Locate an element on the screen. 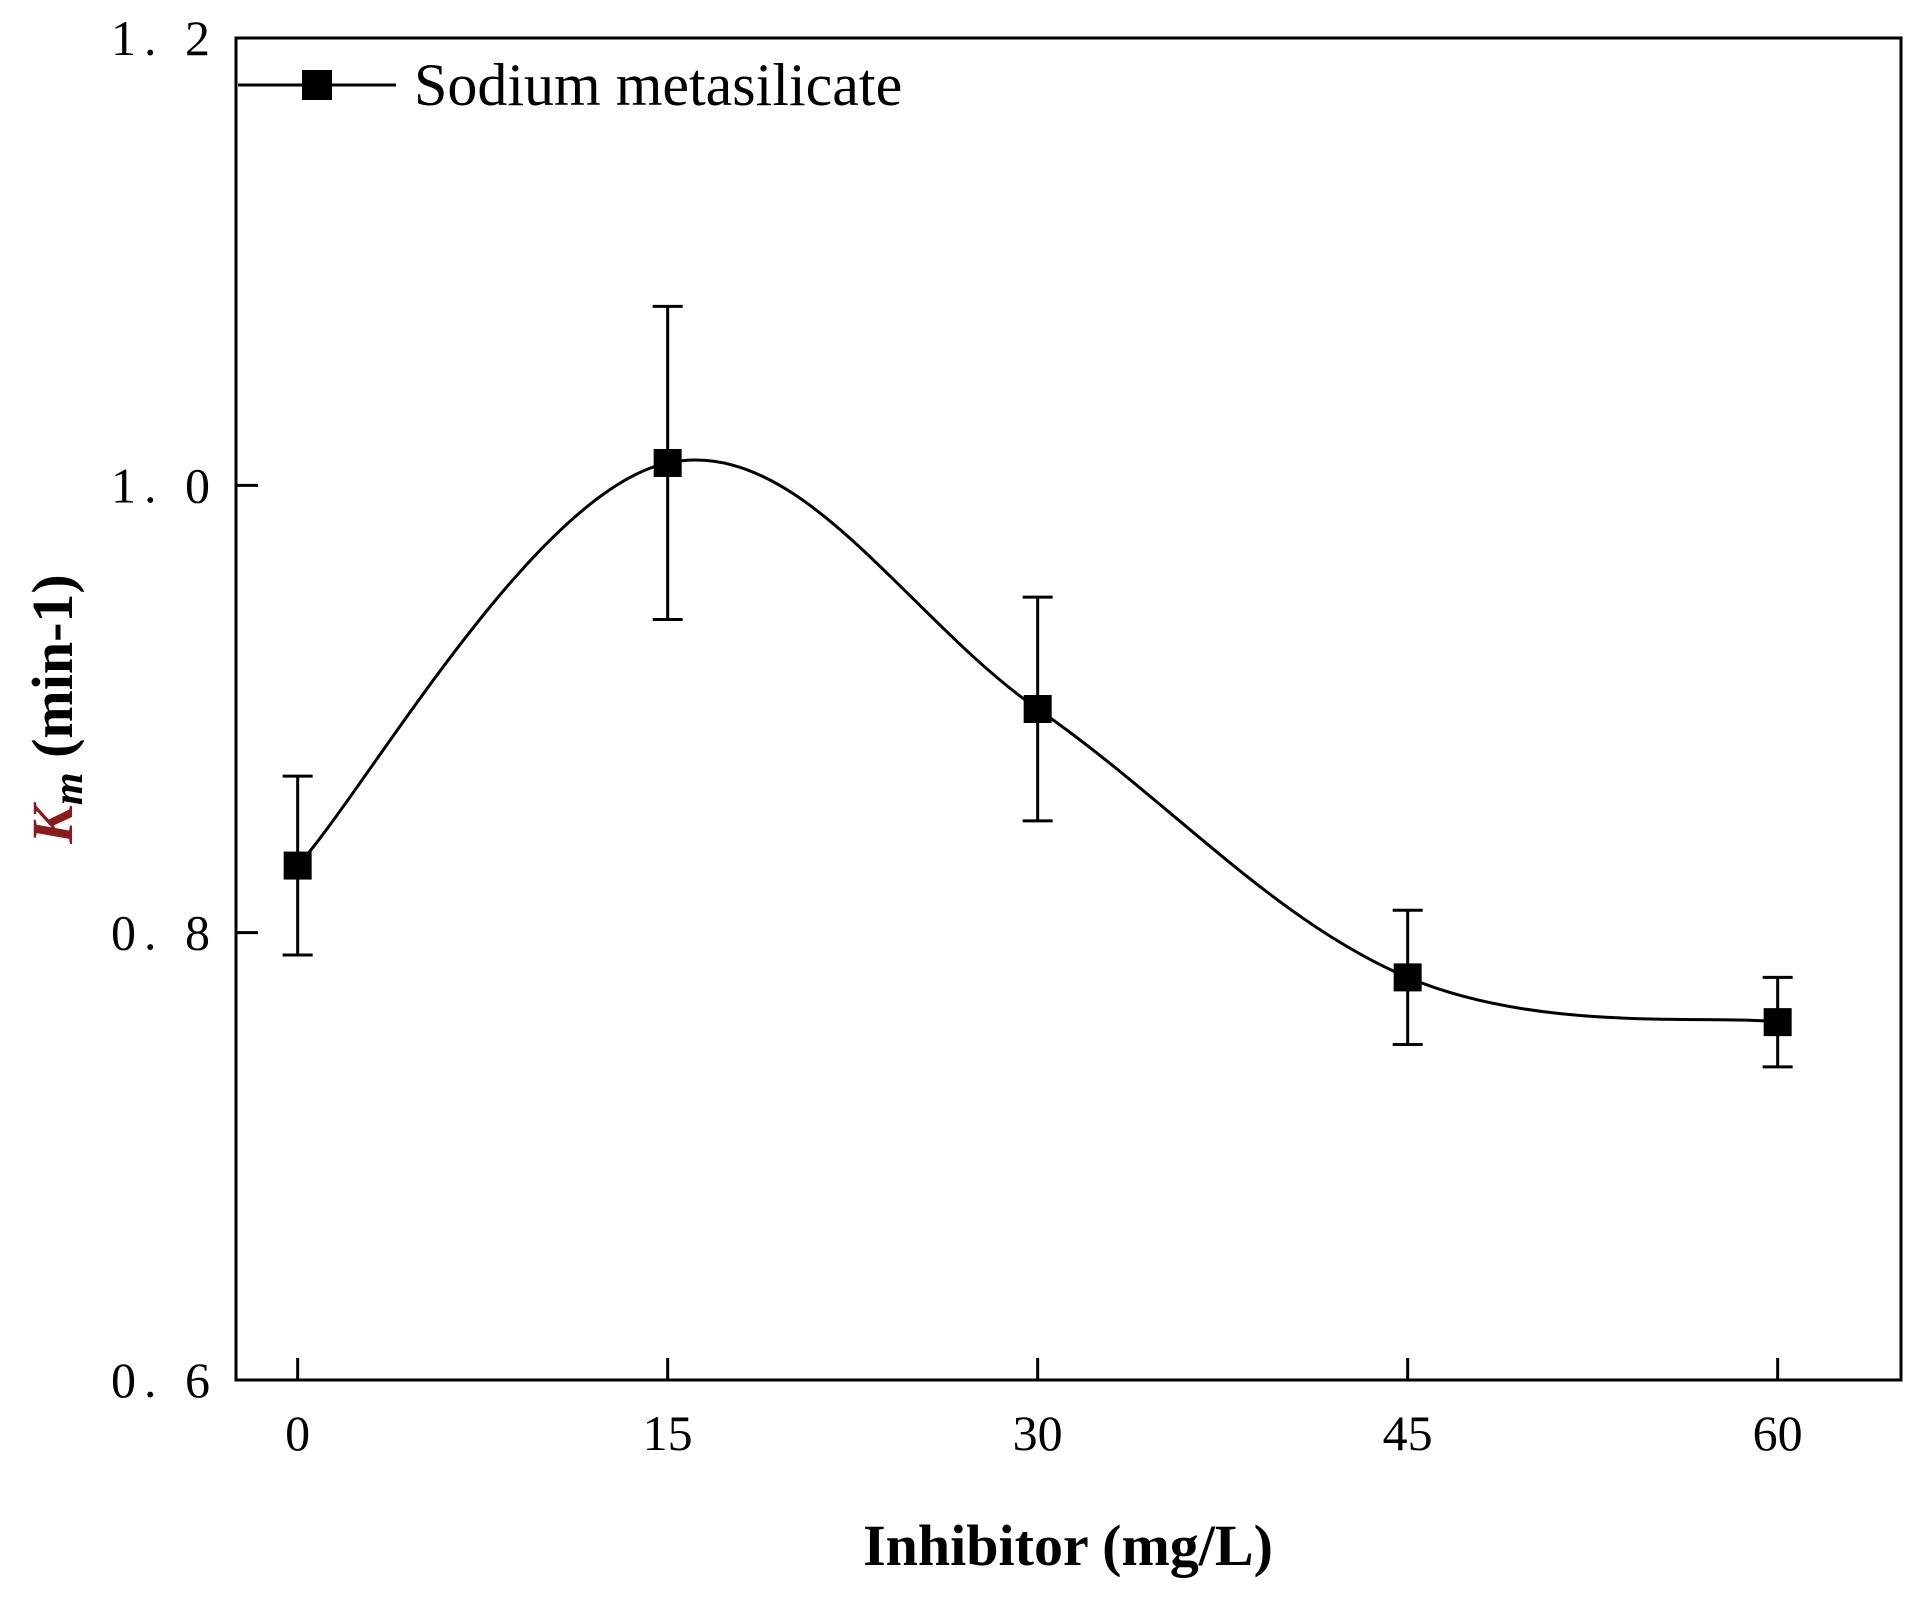 The image size is (1917, 1605). x-axis-title: Inhibitor (mg/L) is located at coordinates (1068, 1545).